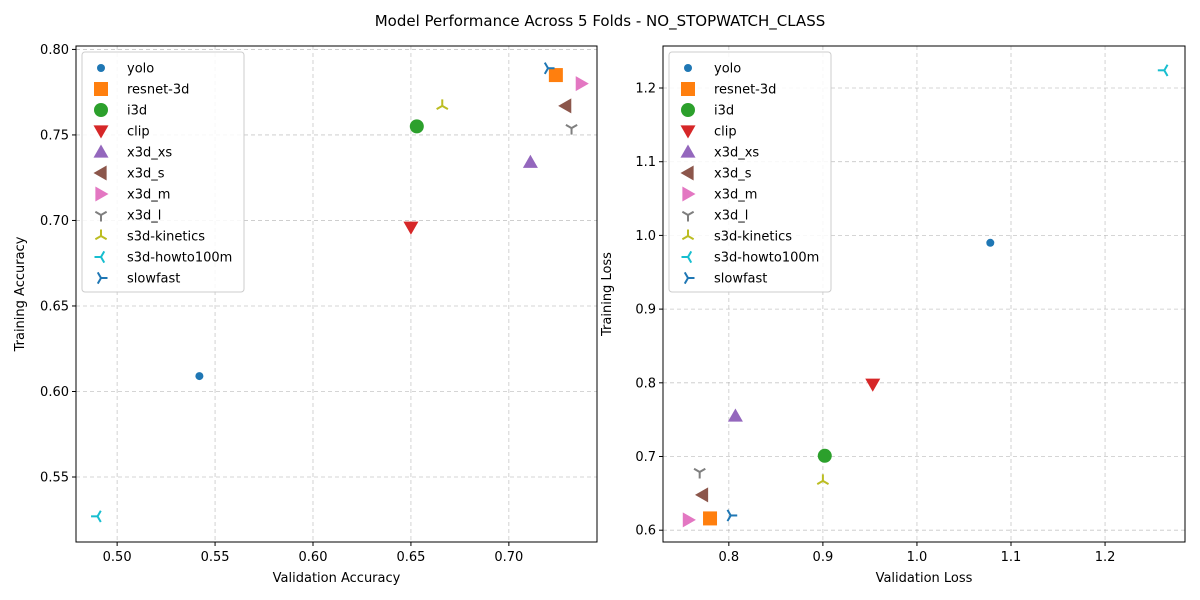 Image resolution: width=1200 pixels, height=600 pixels. I want to click on x-tick-label: 1.0, so click(917, 557).